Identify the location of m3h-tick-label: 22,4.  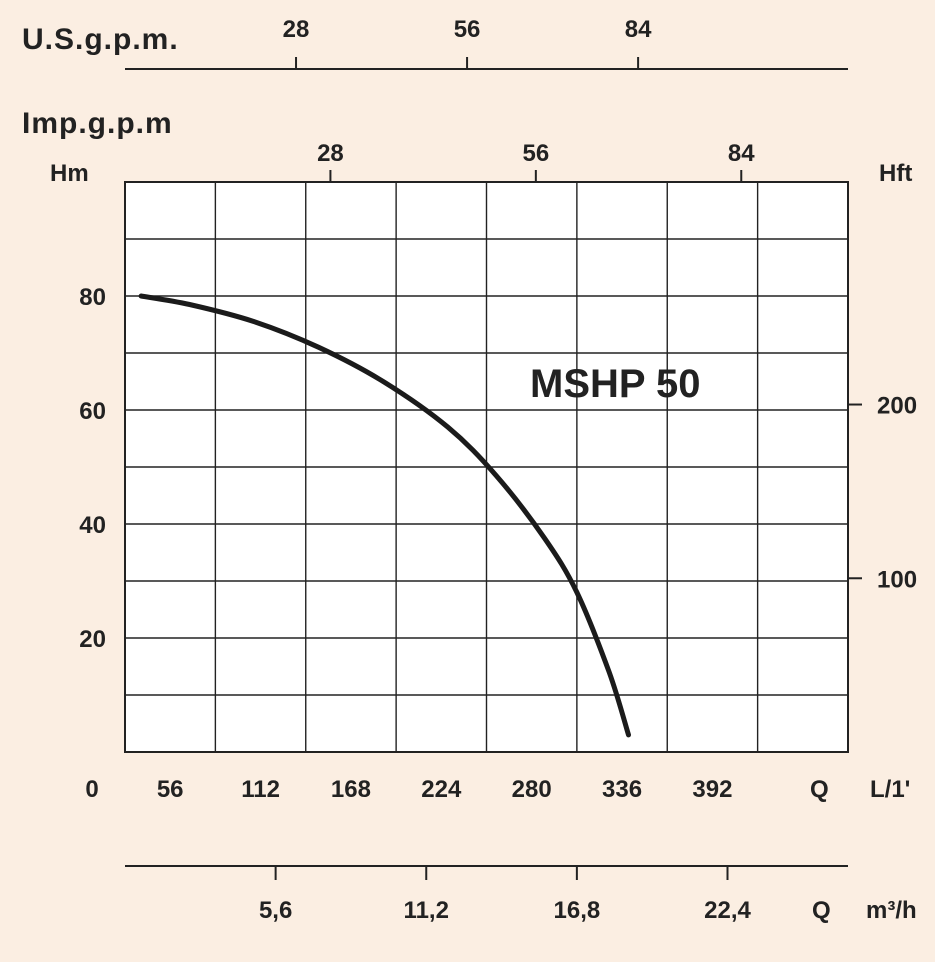
(727, 910).